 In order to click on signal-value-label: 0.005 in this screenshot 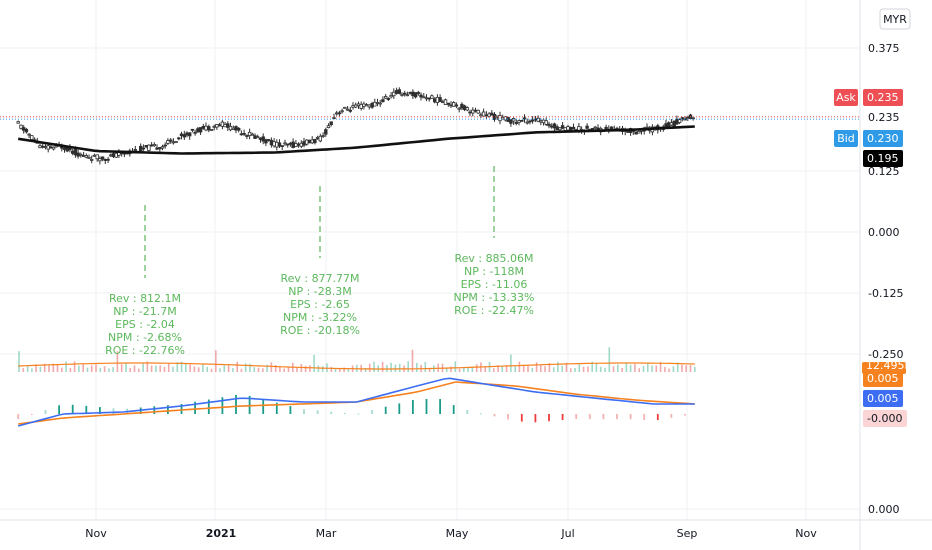, I will do `click(883, 378)`.